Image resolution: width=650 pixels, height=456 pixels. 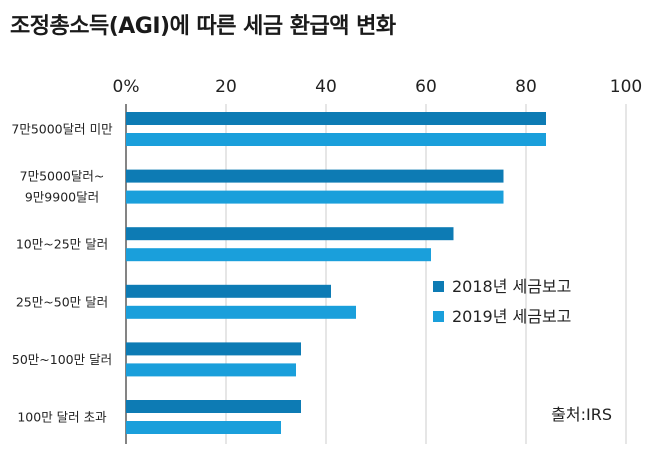 I want to click on chart-title: 조정총소득(AGI)에 따른 세금 환급액 변화, so click(x=203, y=26).